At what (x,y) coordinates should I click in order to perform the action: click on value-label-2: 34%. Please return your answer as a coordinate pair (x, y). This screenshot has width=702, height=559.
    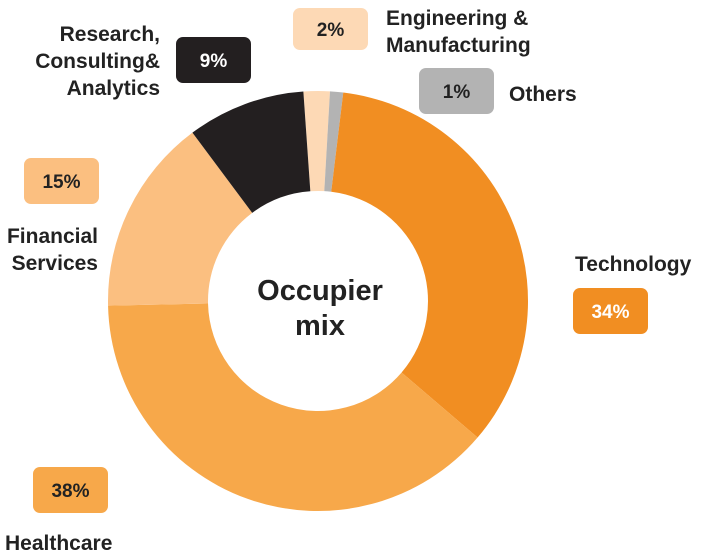
    Looking at the image, I should click on (610, 312).